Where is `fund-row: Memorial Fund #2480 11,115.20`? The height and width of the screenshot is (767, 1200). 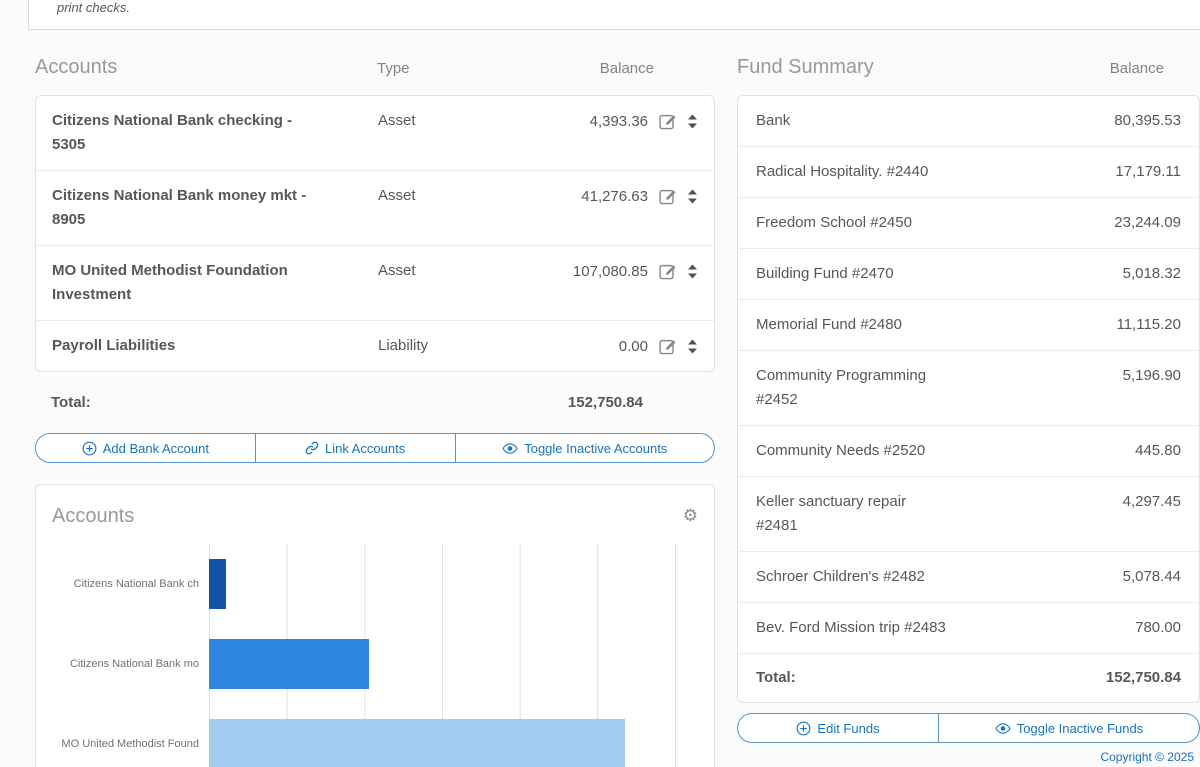 fund-row: Memorial Fund #2480 11,115.20 is located at coordinates (968, 325).